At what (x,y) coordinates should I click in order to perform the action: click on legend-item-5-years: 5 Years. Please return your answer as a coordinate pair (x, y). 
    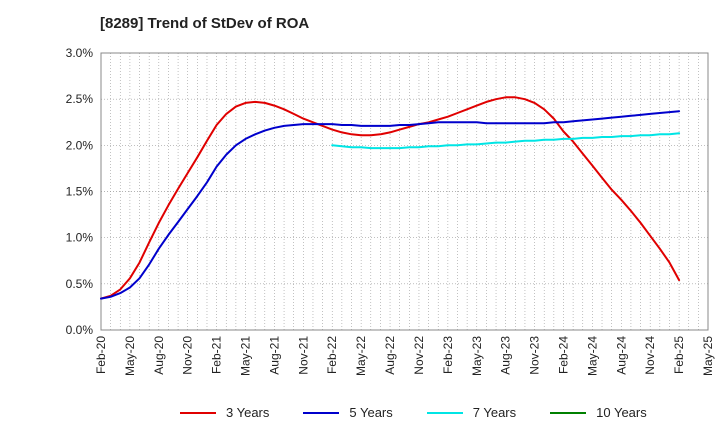
    Looking at the image, I should click on (348, 412).